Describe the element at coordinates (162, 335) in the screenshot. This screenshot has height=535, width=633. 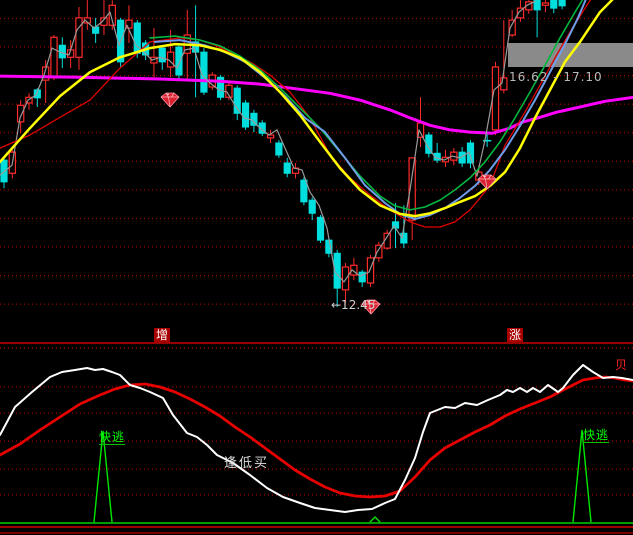
I see `separator-tag-zeng: 增` at that location.